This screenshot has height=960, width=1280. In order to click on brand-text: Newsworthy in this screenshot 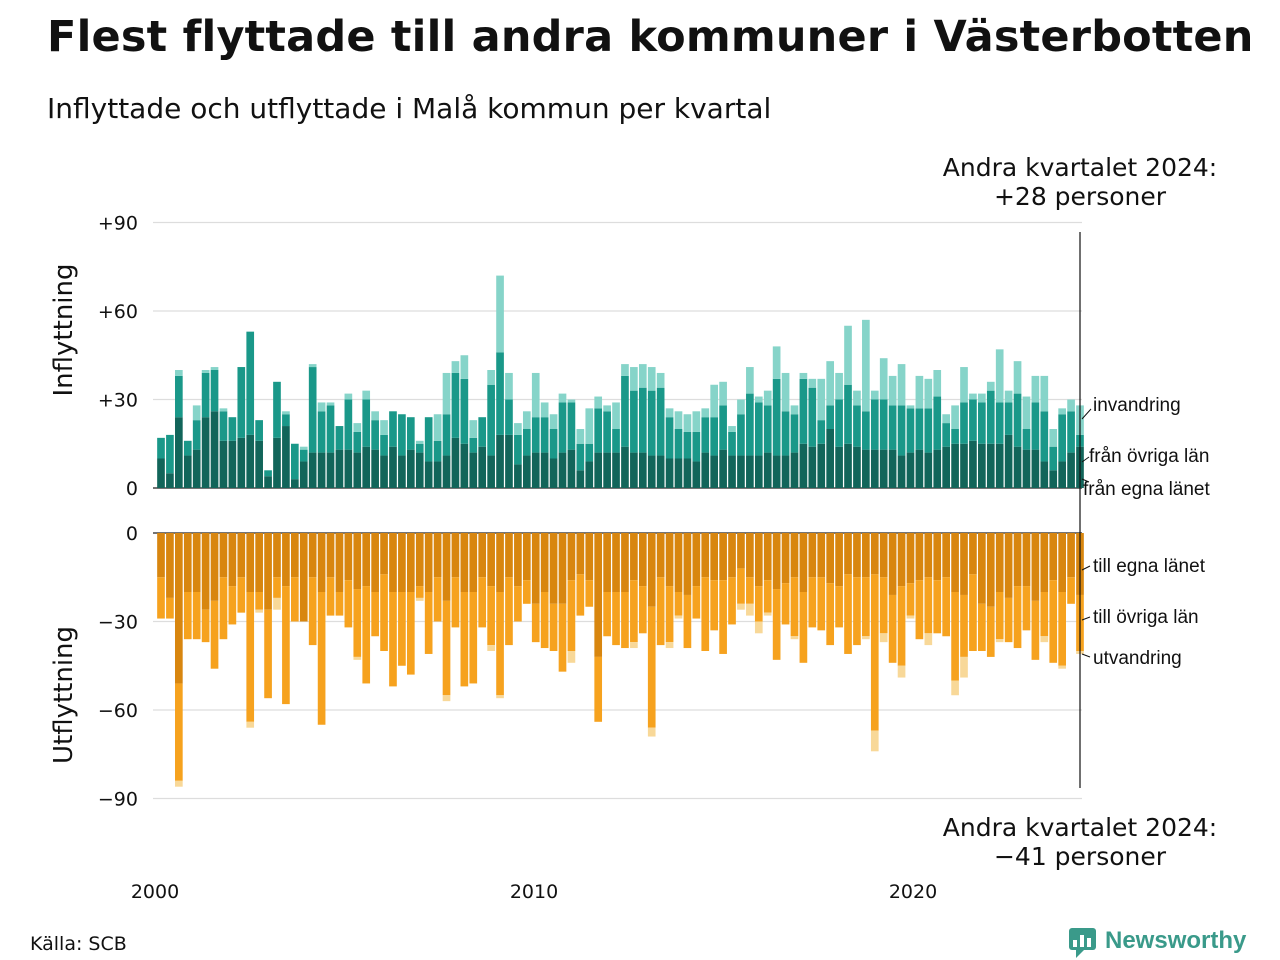, I will do `click(1176, 940)`.